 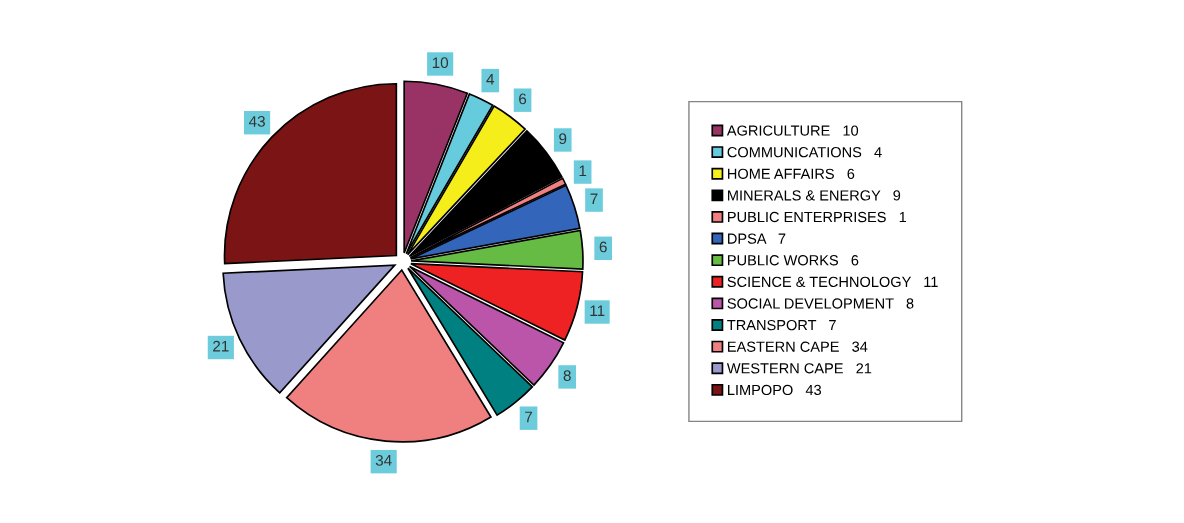 I want to click on legend-label: DPSA 7, so click(x=757, y=238).